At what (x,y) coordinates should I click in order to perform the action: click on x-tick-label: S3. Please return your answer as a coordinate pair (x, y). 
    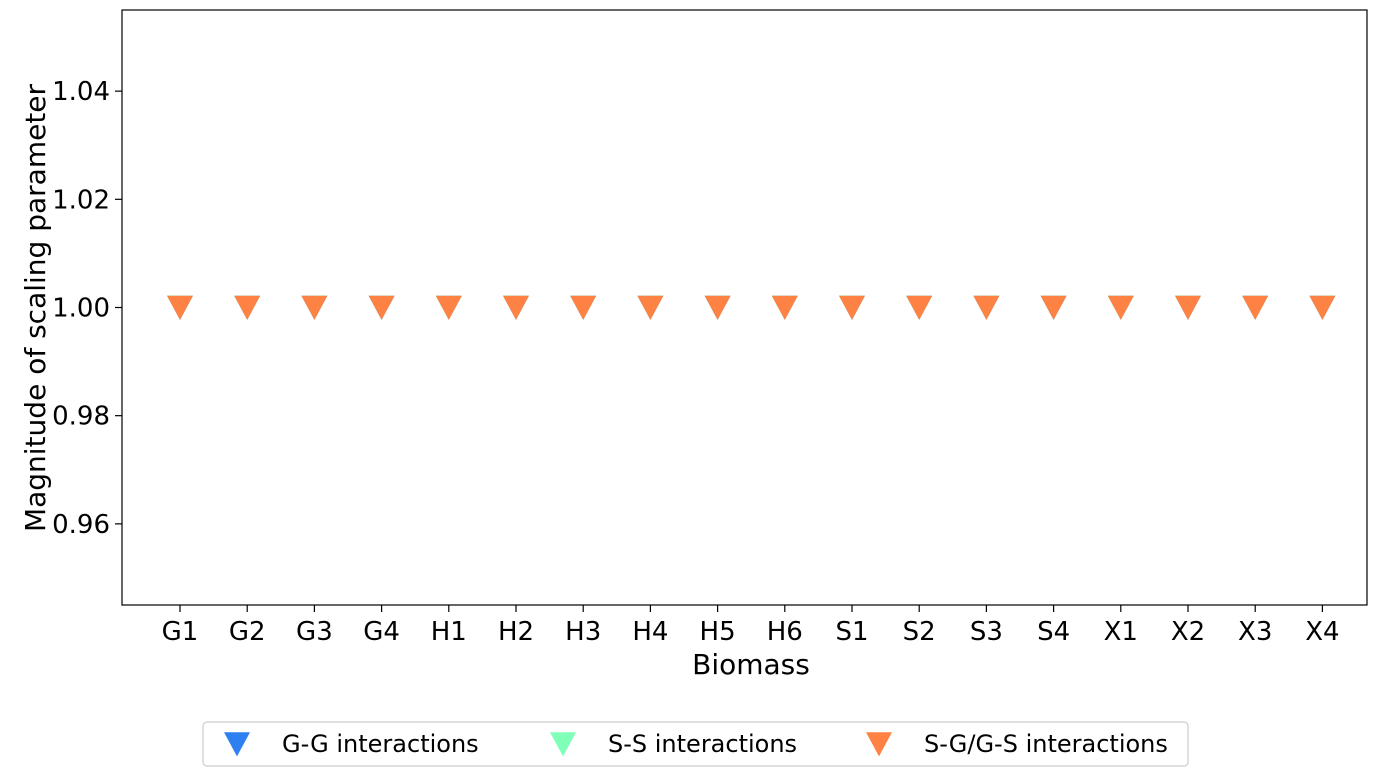
    Looking at the image, I should click on (986, 632).